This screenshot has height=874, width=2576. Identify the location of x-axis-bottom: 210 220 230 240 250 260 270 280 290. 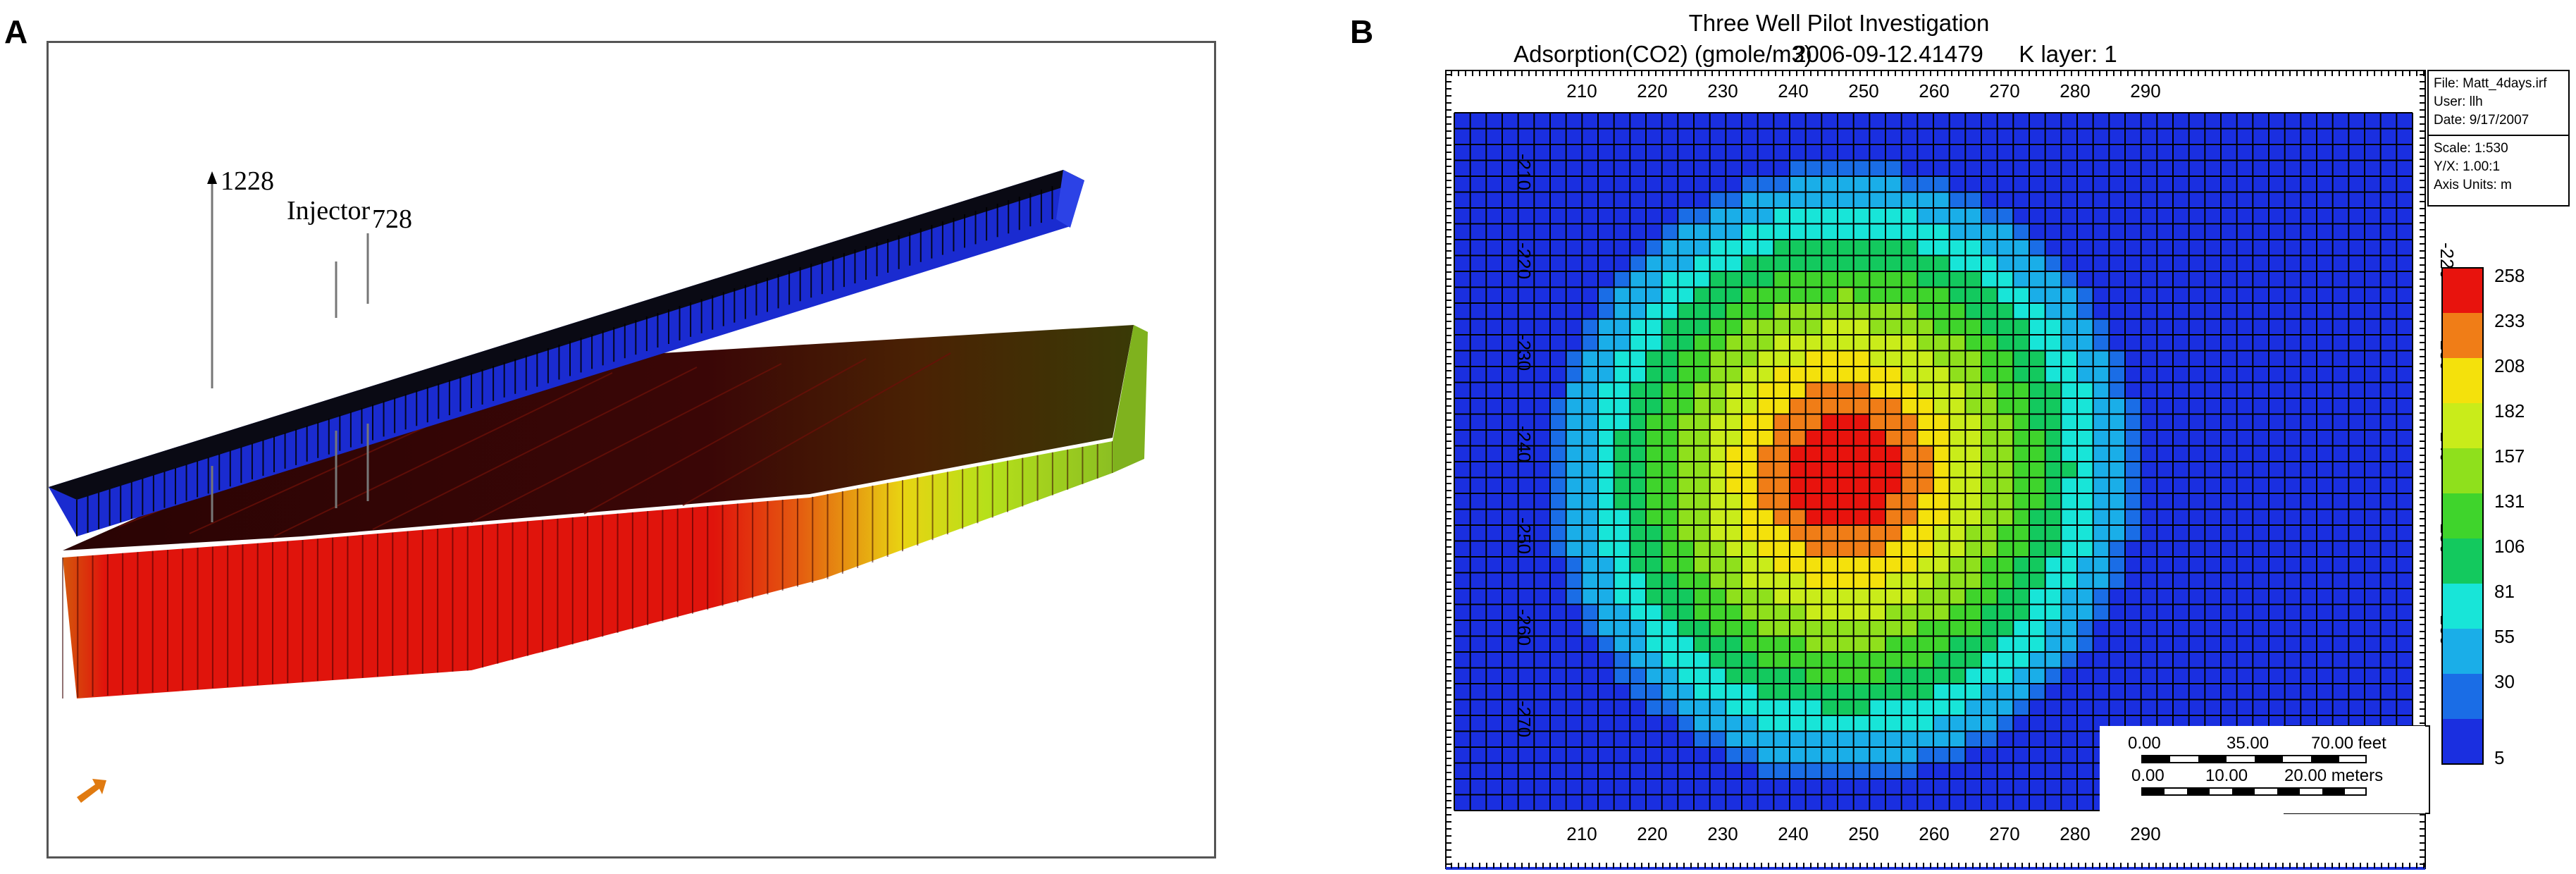
(1863, 834).